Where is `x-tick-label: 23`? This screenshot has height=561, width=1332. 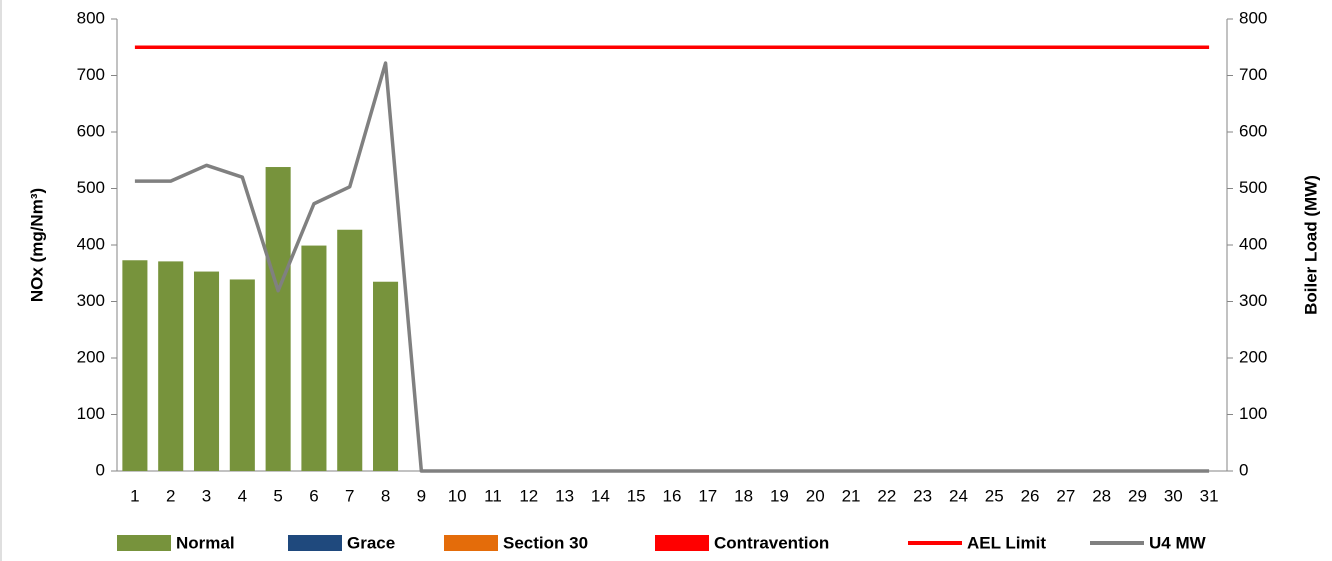 x-tick-label: 23 is located at coordinates (922, 495).